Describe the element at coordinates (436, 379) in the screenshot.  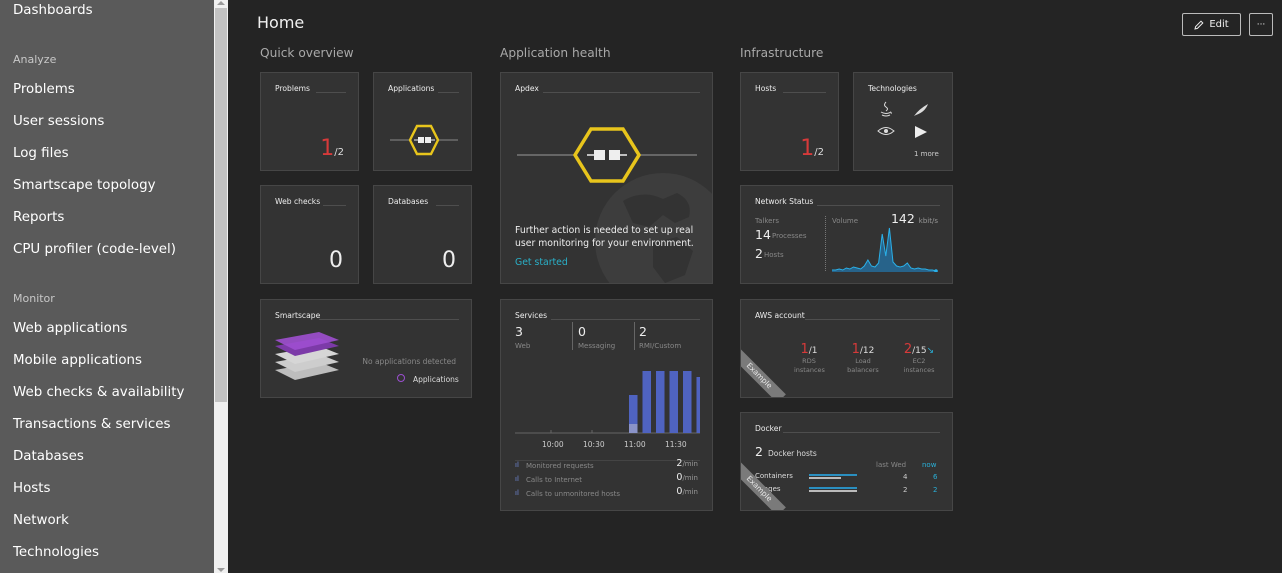
I see `smartscape-legend-label: Applications` at that location.